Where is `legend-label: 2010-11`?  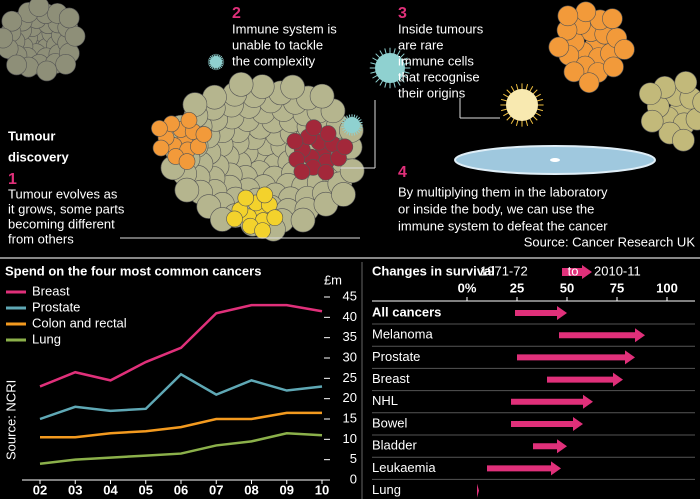
legend-label: 2010-11 is located at coordinates (617, 270).